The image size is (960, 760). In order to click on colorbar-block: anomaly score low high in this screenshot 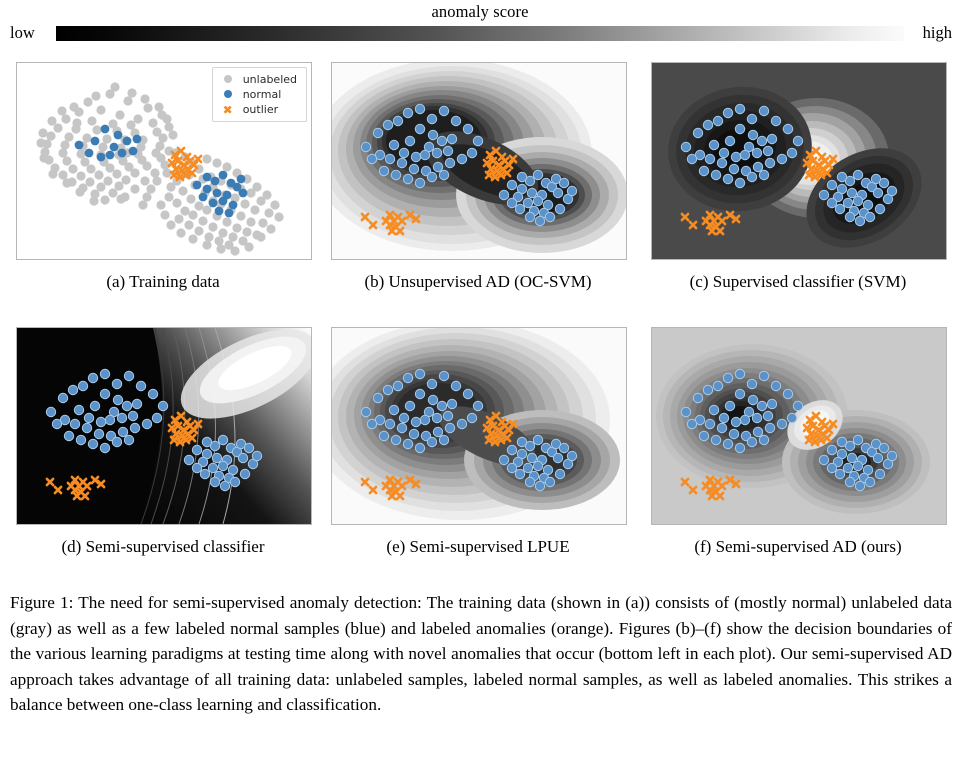, I will do `click(480, 24)`.